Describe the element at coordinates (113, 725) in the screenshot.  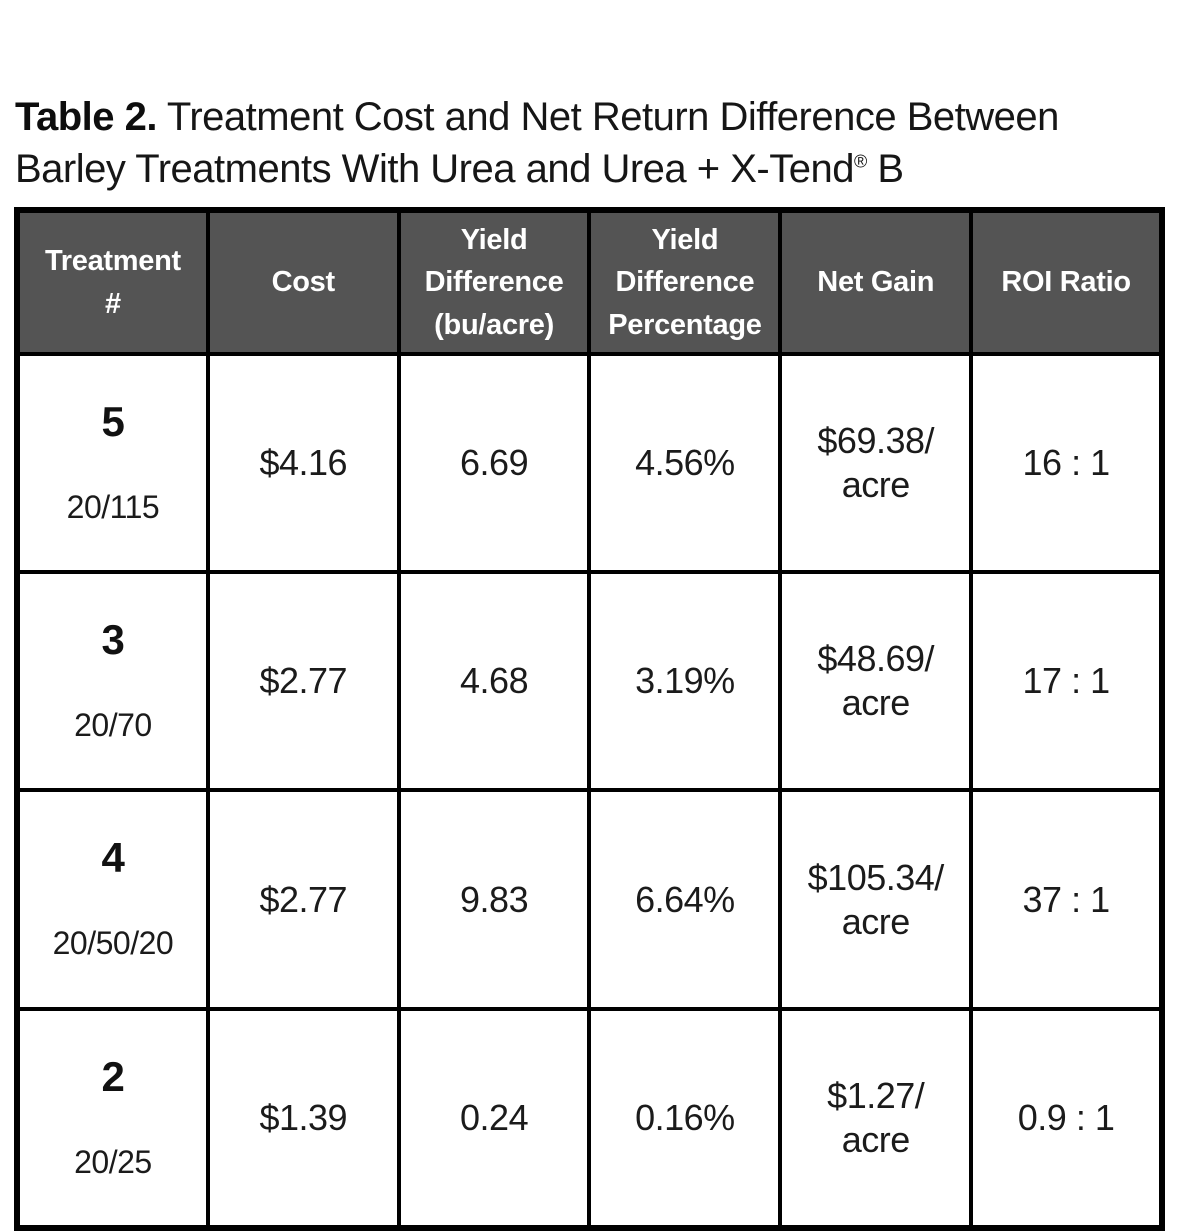
I see `treatment-rate: 20/70` at that location.